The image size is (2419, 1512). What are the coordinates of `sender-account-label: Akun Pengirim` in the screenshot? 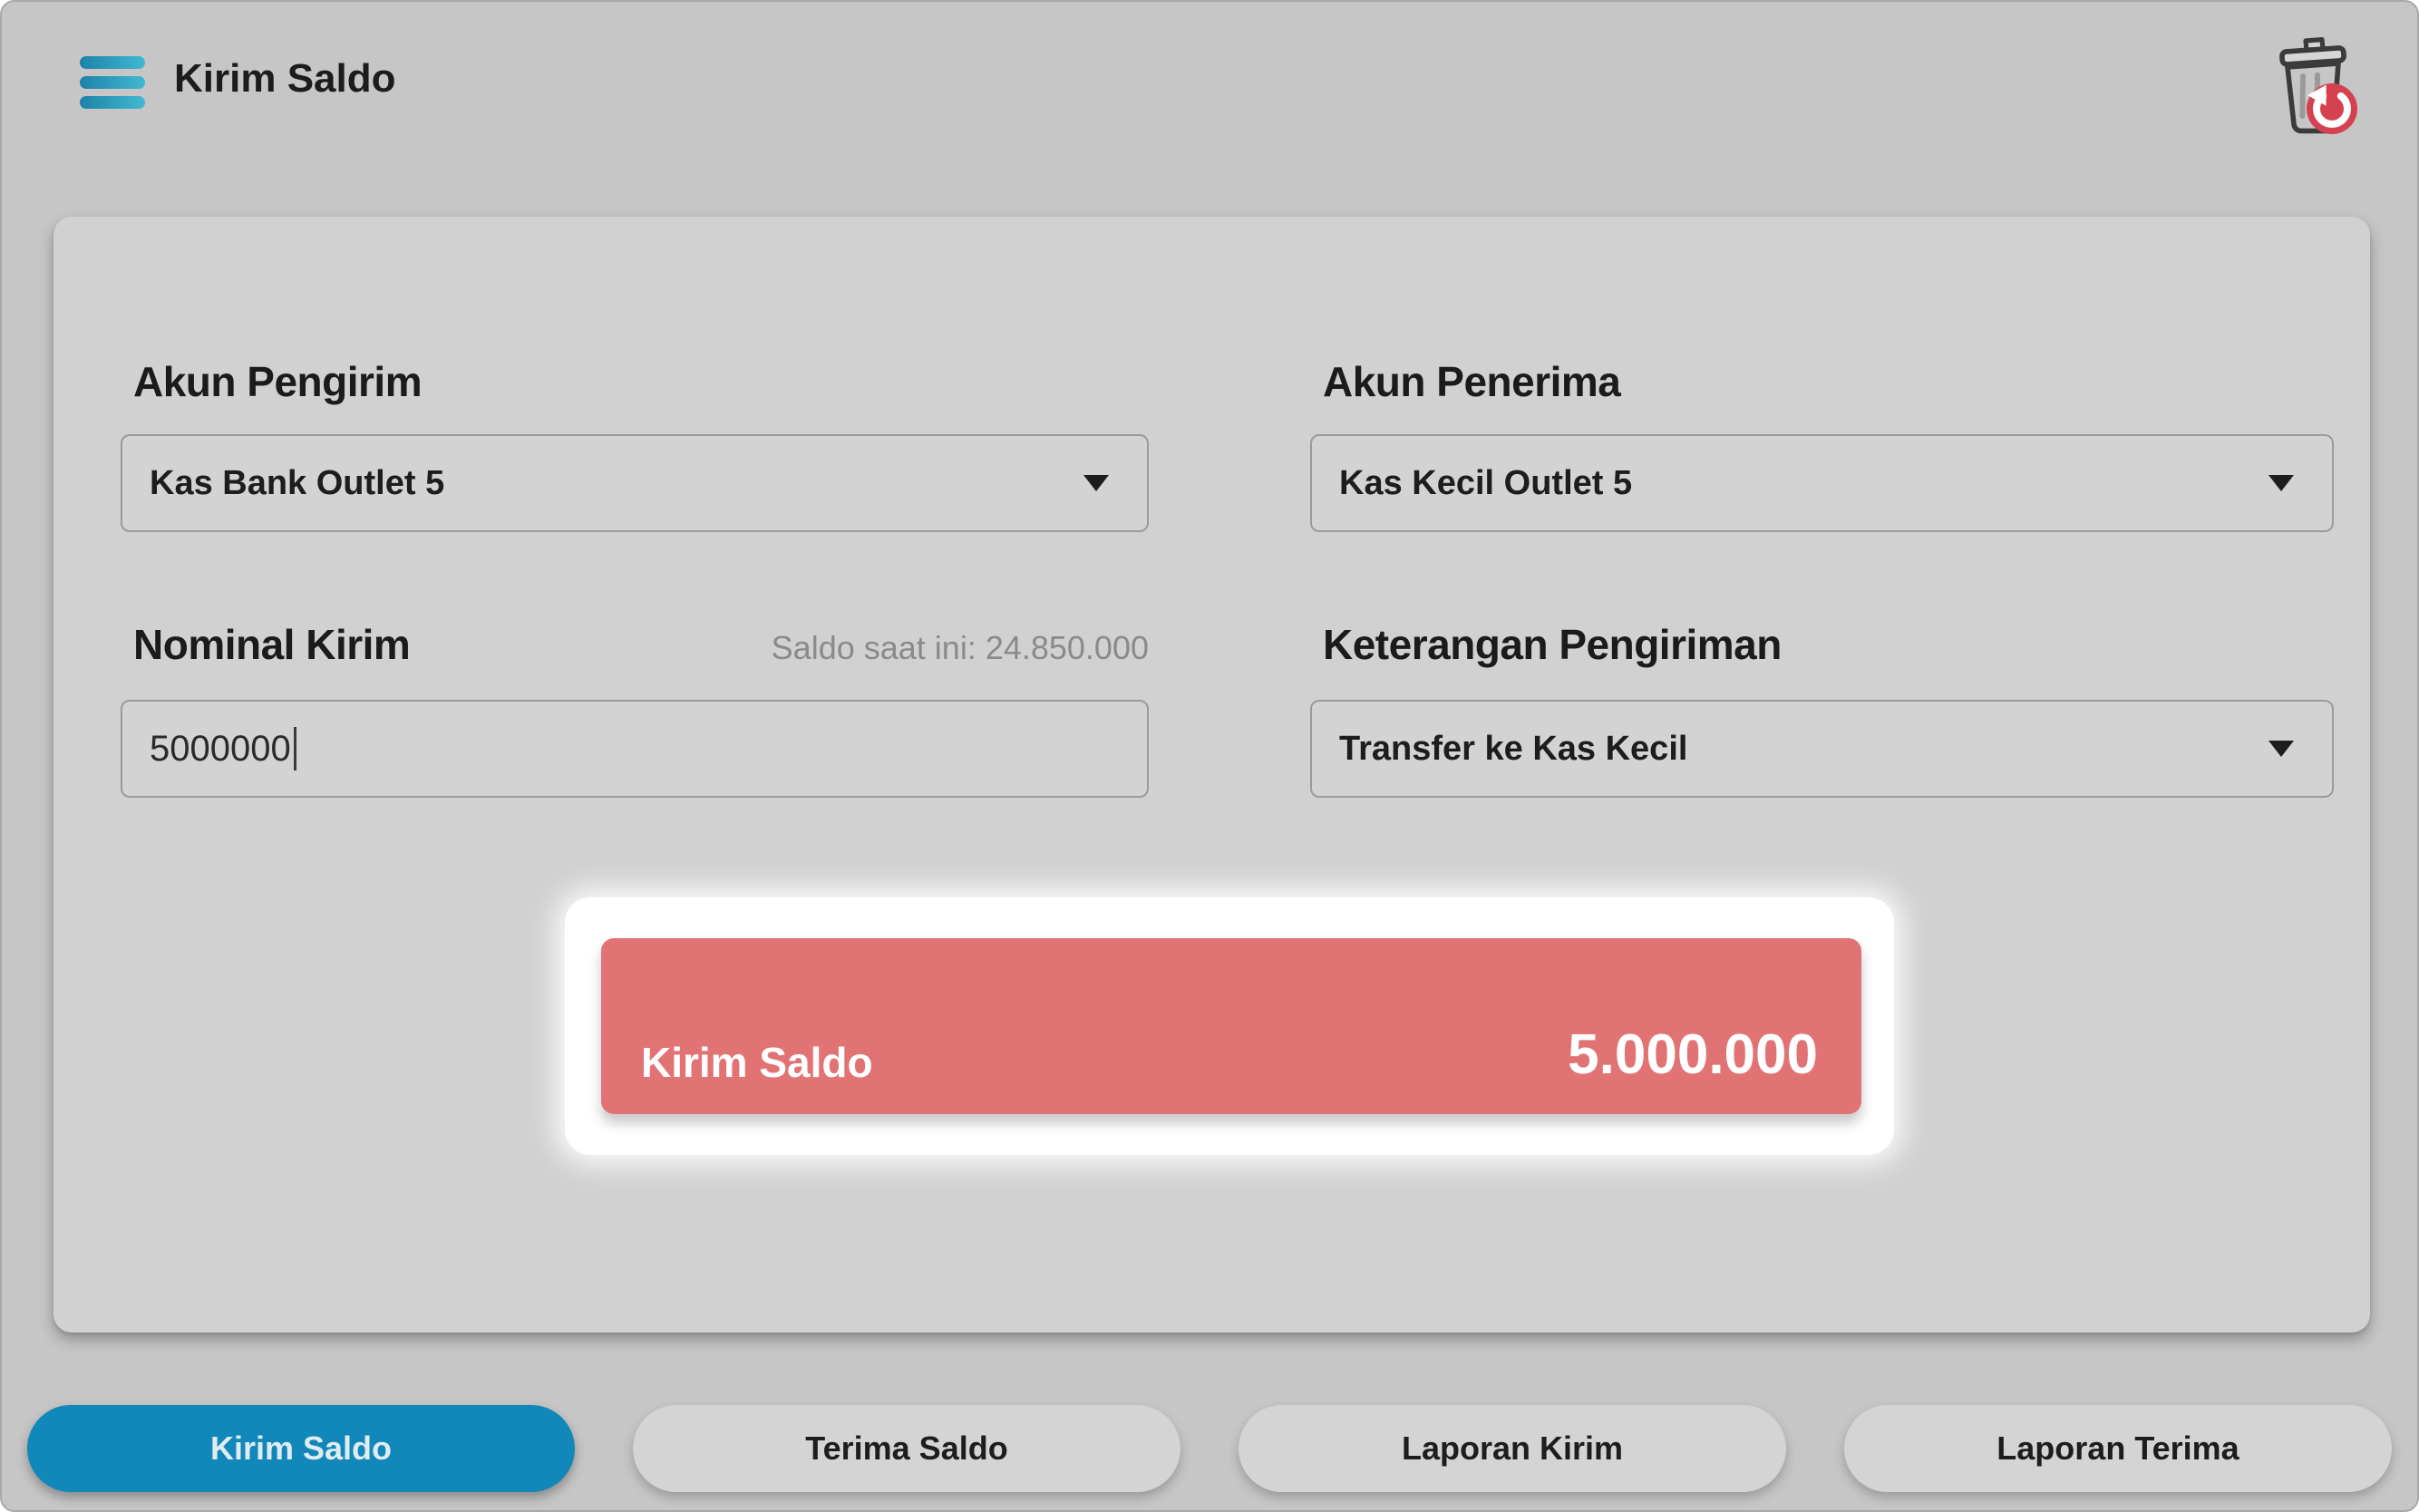 It's located at (278, 382).